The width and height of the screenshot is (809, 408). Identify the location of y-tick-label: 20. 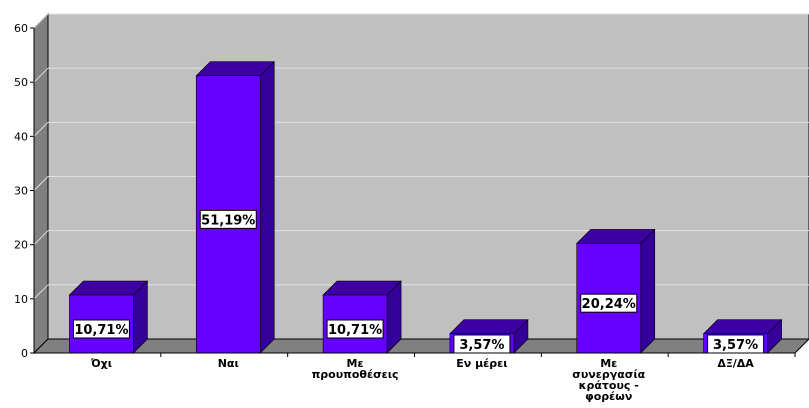
(21, 245).